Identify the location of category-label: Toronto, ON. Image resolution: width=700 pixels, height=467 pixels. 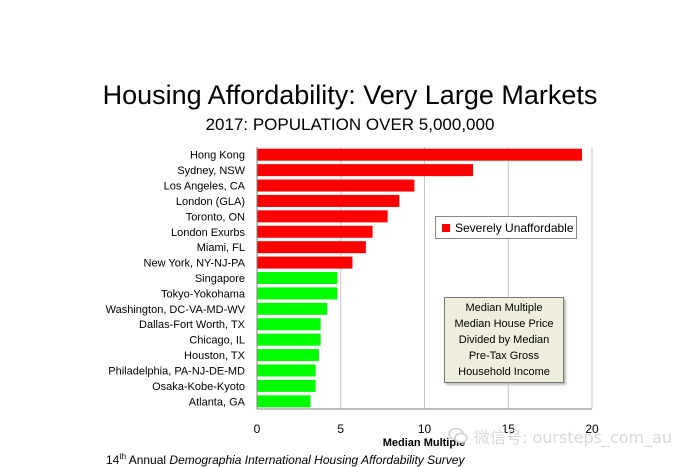
(215, 217).